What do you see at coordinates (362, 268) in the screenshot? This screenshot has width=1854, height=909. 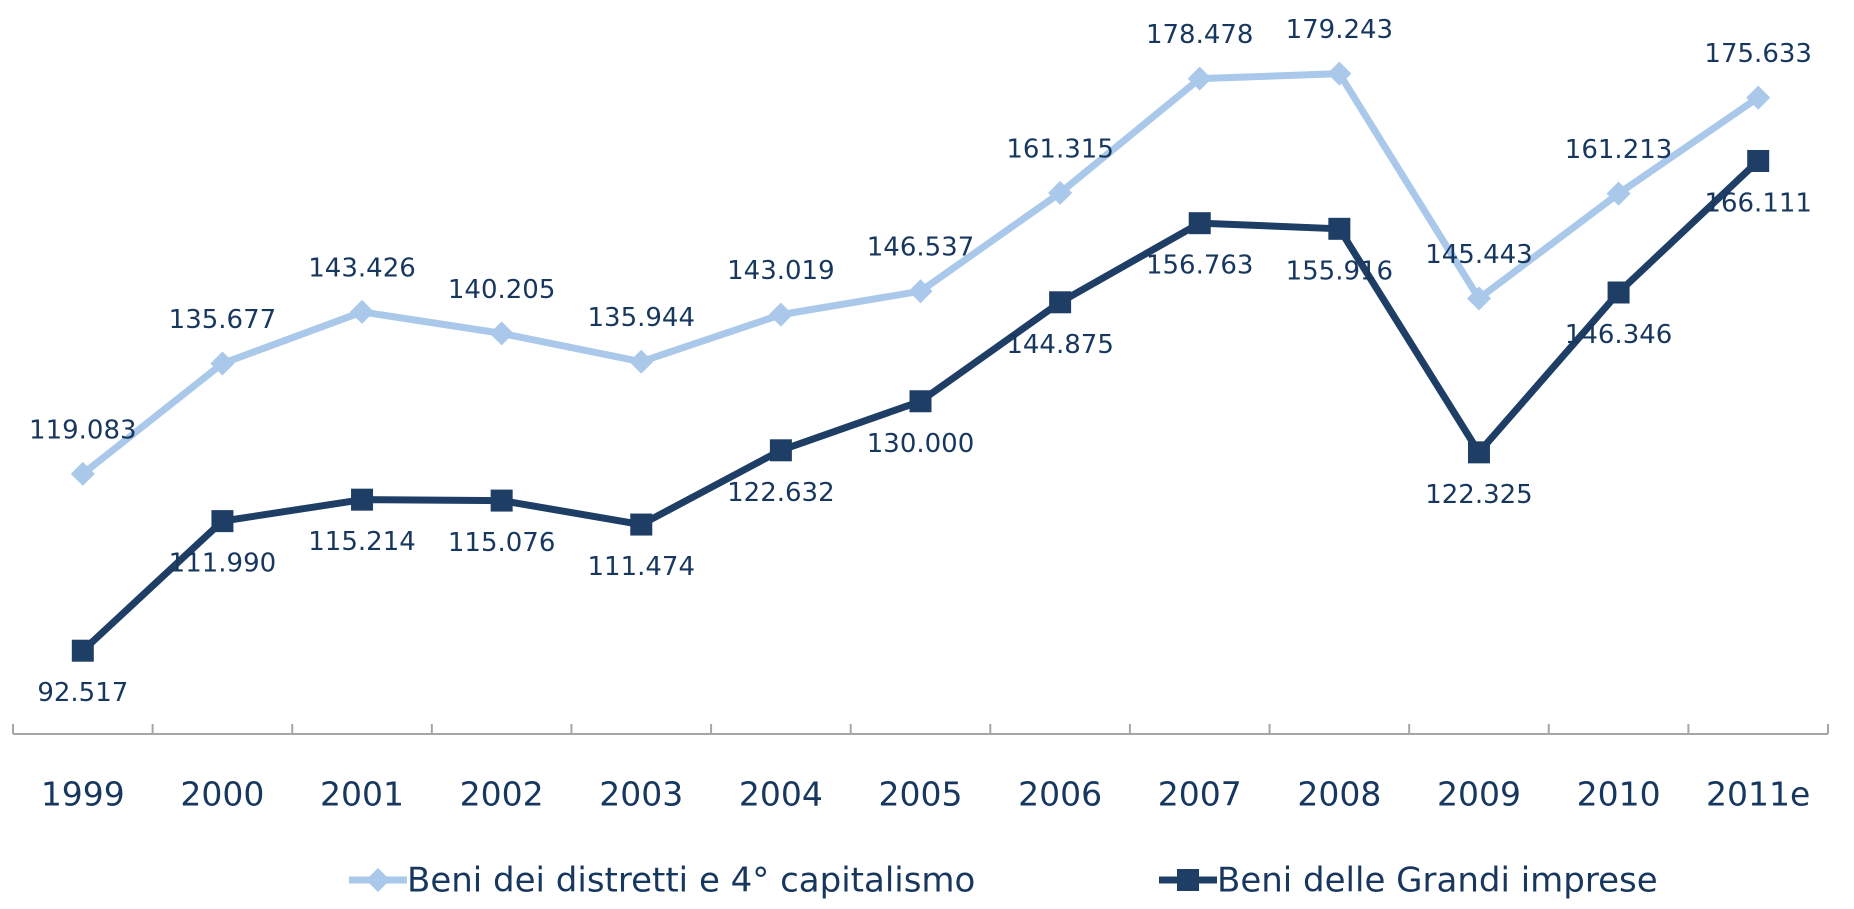 I see `data-label: 143.426` at bounding box center [362, 268].